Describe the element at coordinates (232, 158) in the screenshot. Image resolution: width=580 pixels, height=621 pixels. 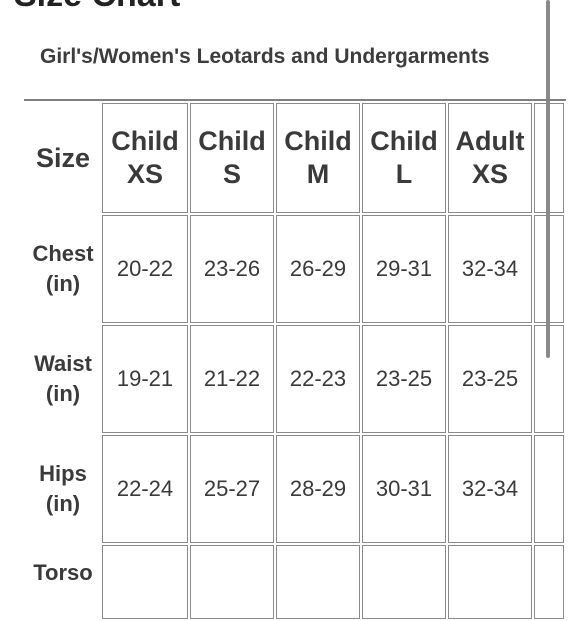
I see `col-header-child-s: Child S` at that location.